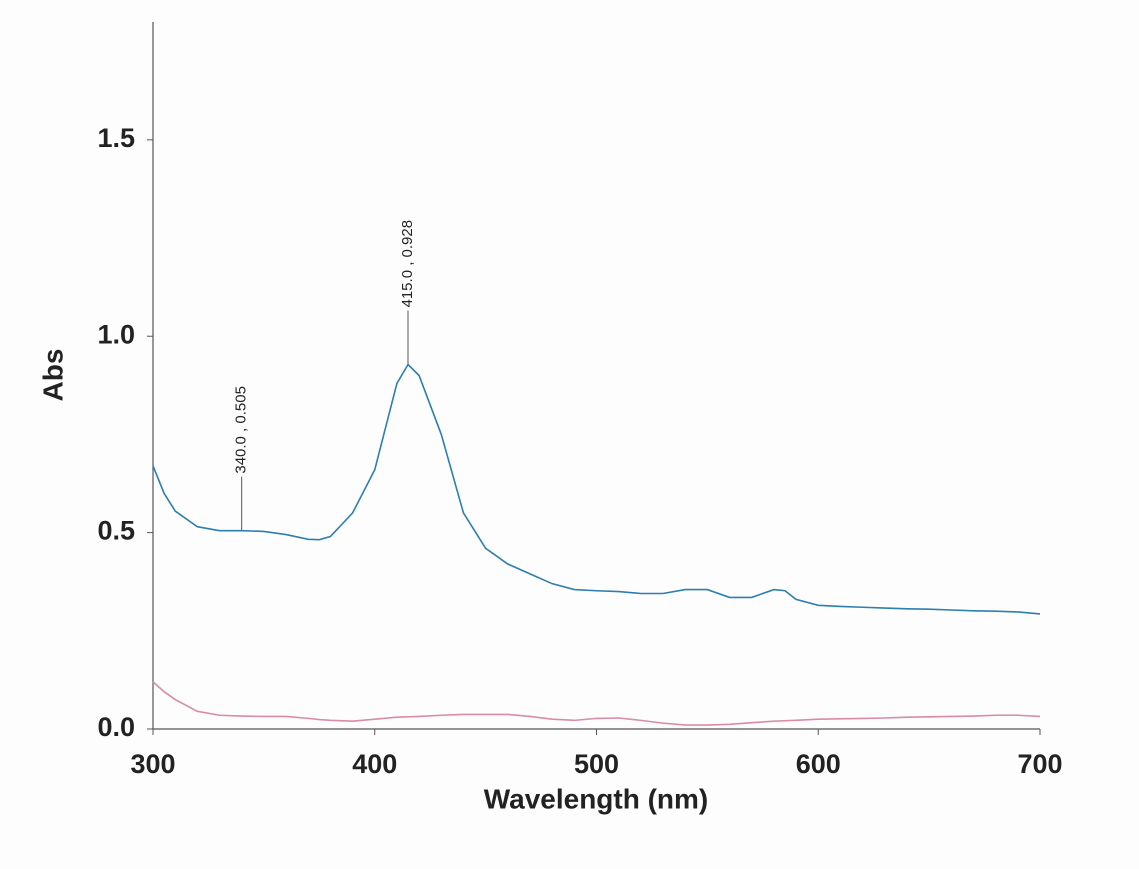  What do you see at coordinates (152, 764) in the screenshot?
I see `x-tick-label: 300` at bounding box center [152, 764].